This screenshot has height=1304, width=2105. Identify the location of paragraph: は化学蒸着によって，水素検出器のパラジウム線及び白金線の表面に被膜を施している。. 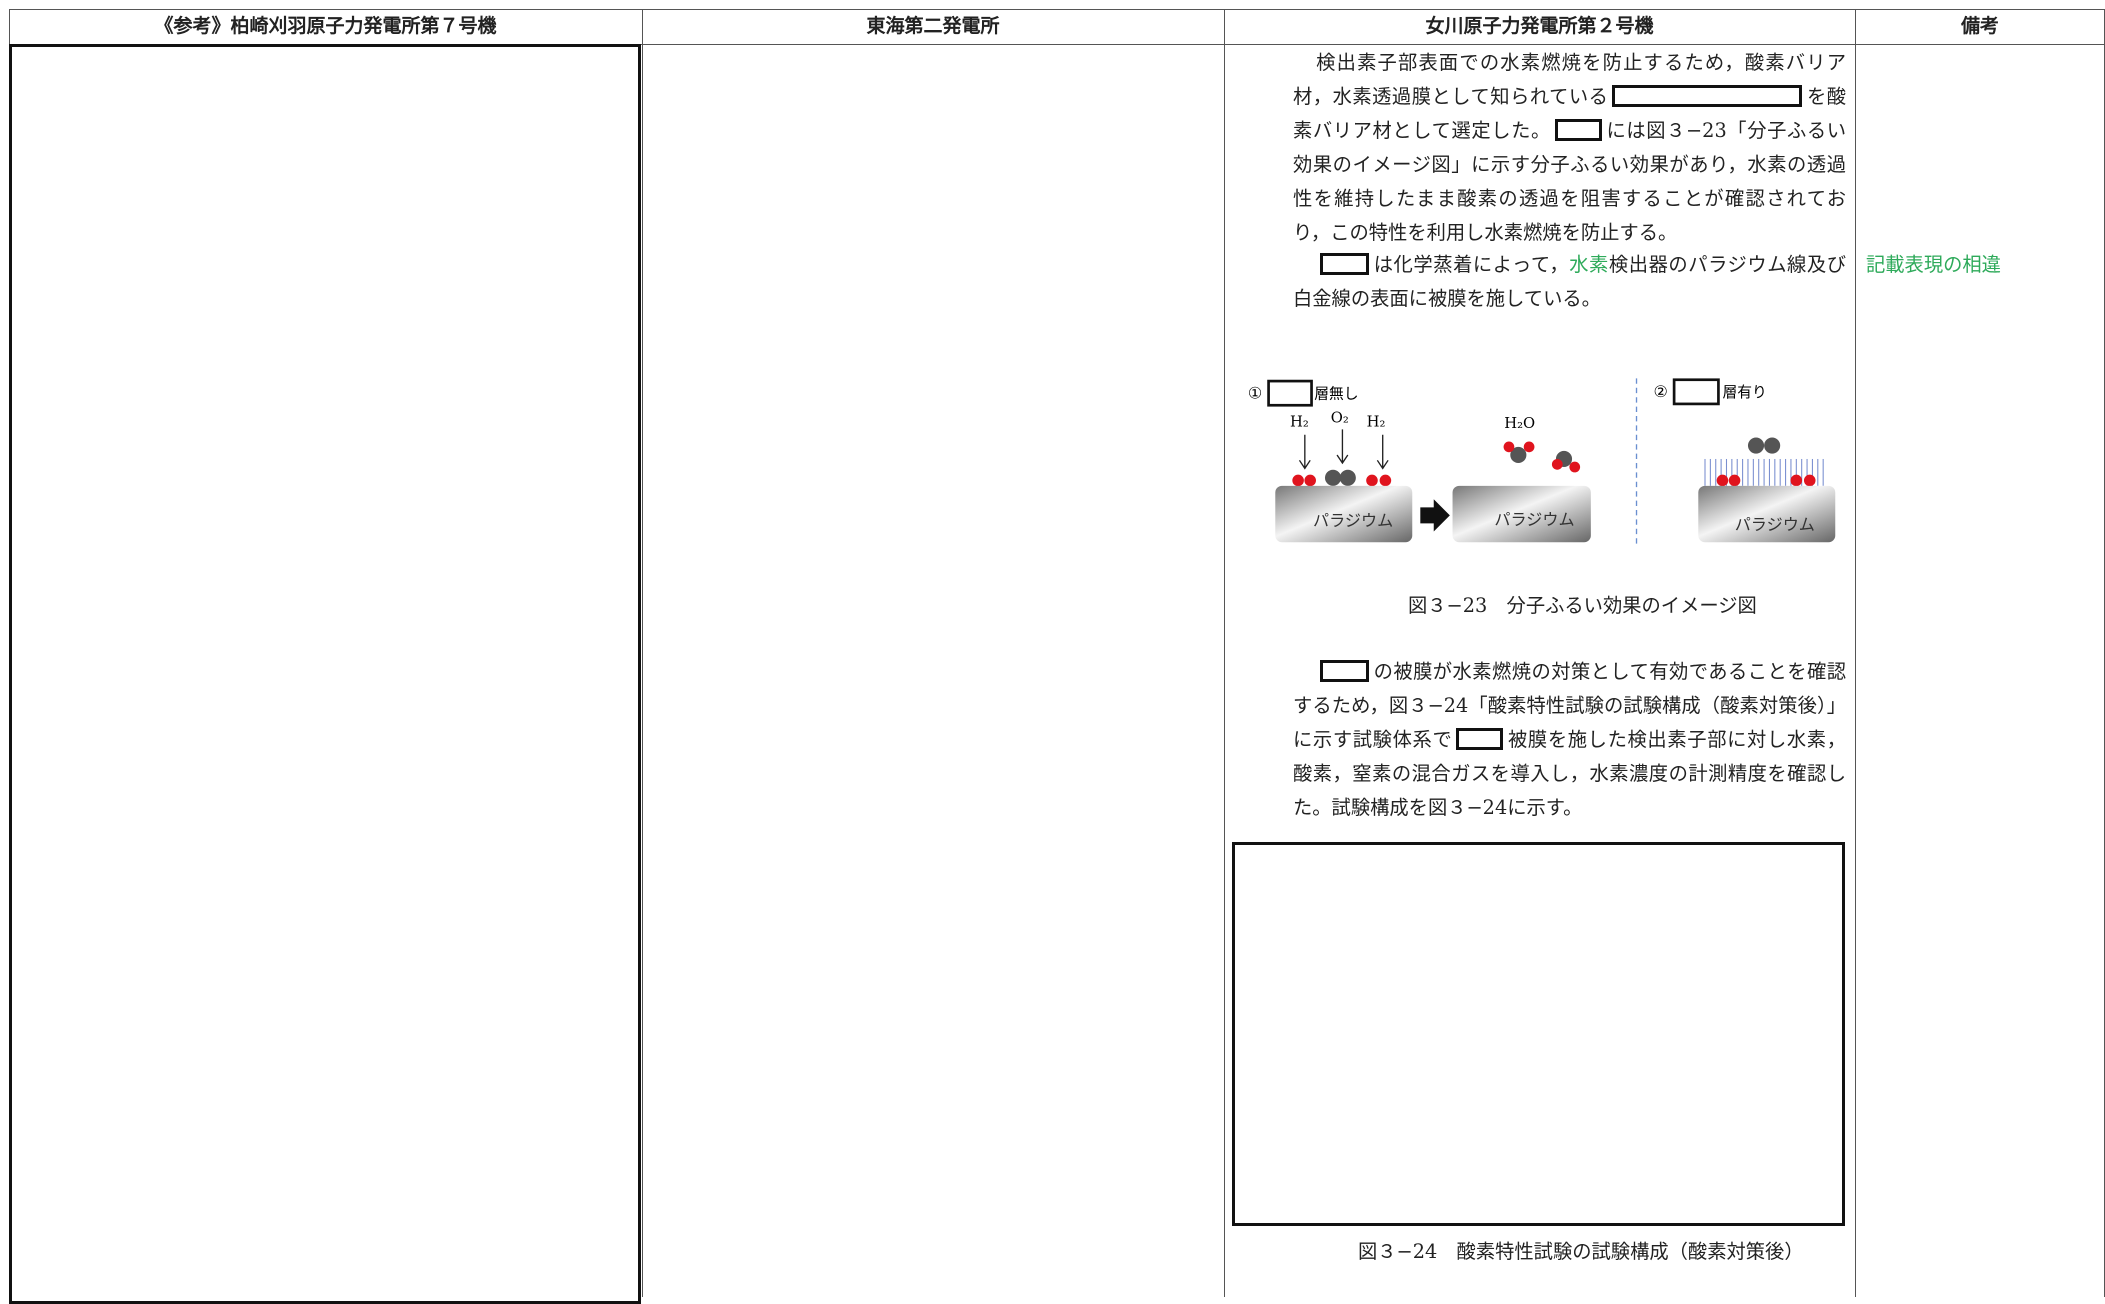
(1569, 282).